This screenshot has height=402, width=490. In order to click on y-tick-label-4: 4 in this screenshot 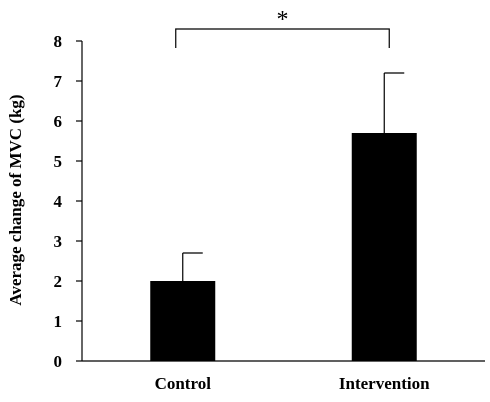, I will do `click(58, 201)`.